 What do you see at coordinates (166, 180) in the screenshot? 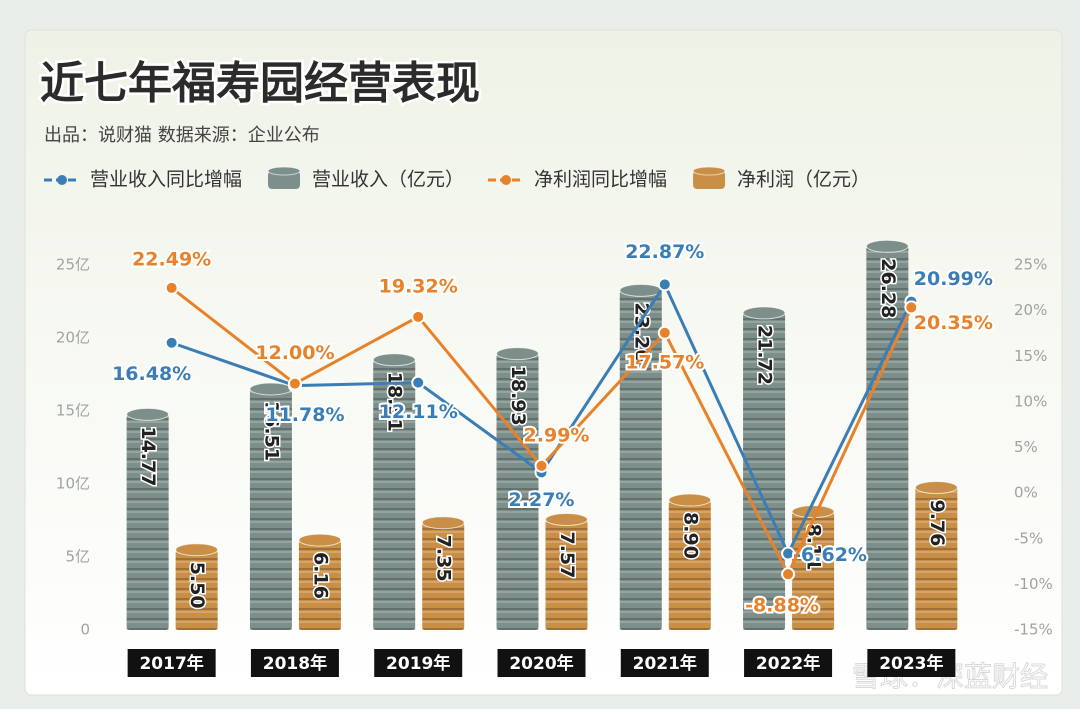
I see `legend-label: 营业收入同比增幅` at bounding box center [166, 180].